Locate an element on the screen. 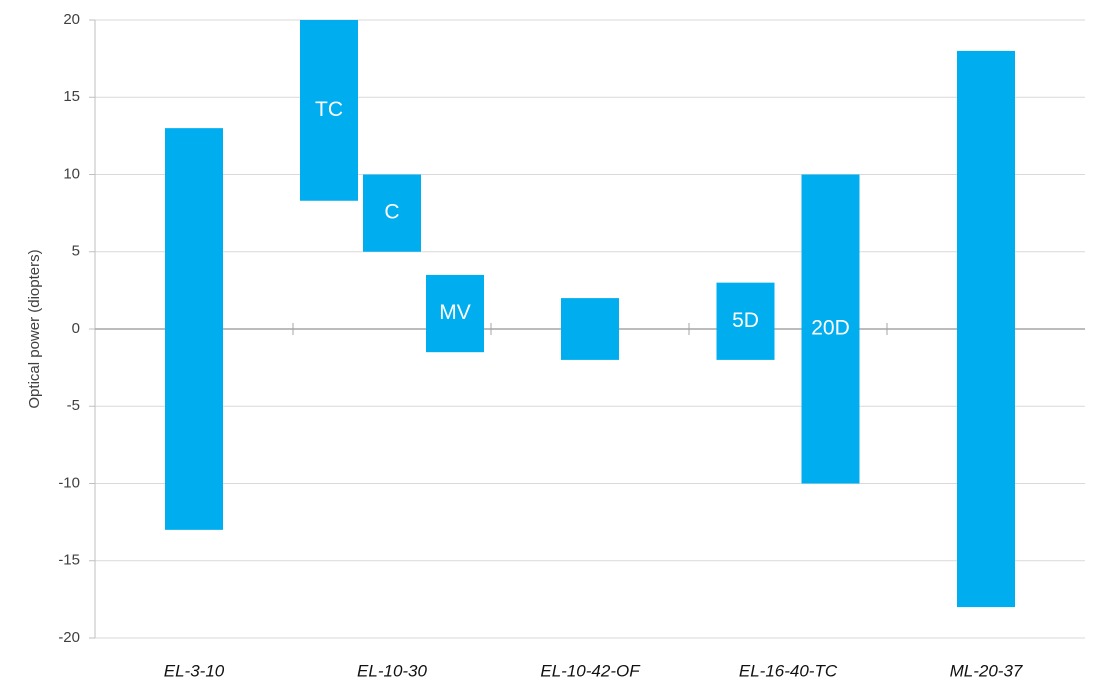  bar-label: 20D is located at coordinates (830, 328).